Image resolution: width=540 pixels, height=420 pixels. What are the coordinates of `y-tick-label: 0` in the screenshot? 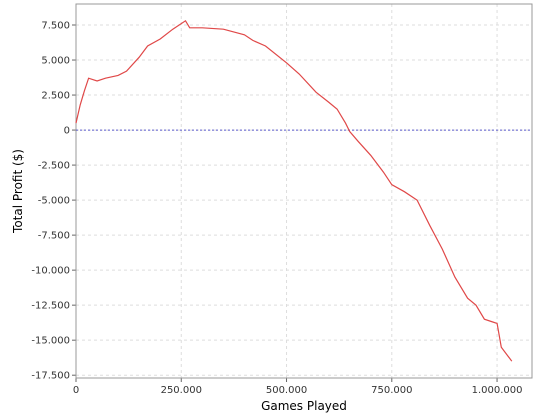 It's located at (67, 131).